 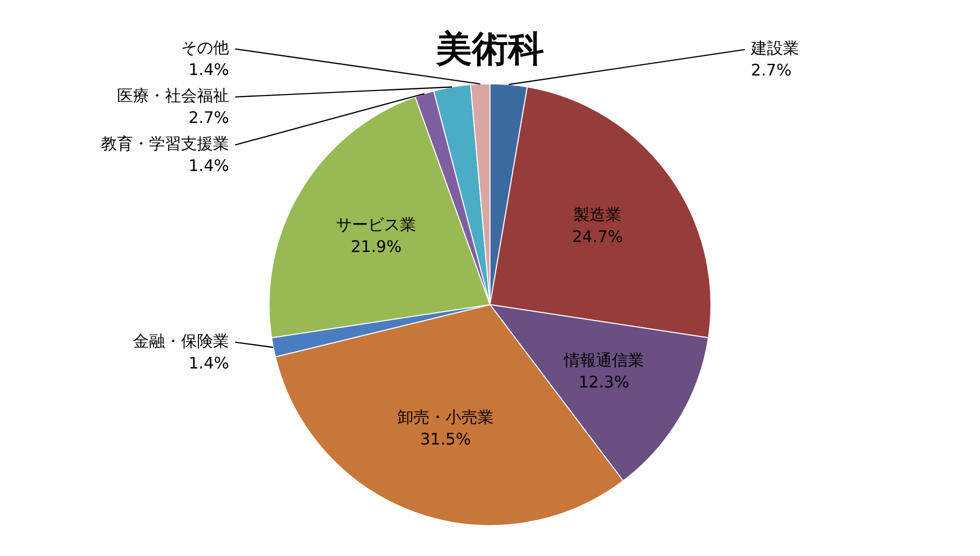 What do you see at coordinates (597, 236) in the screenshot?
I see `data-label: 24.7%` at bounding box center [597, 236].